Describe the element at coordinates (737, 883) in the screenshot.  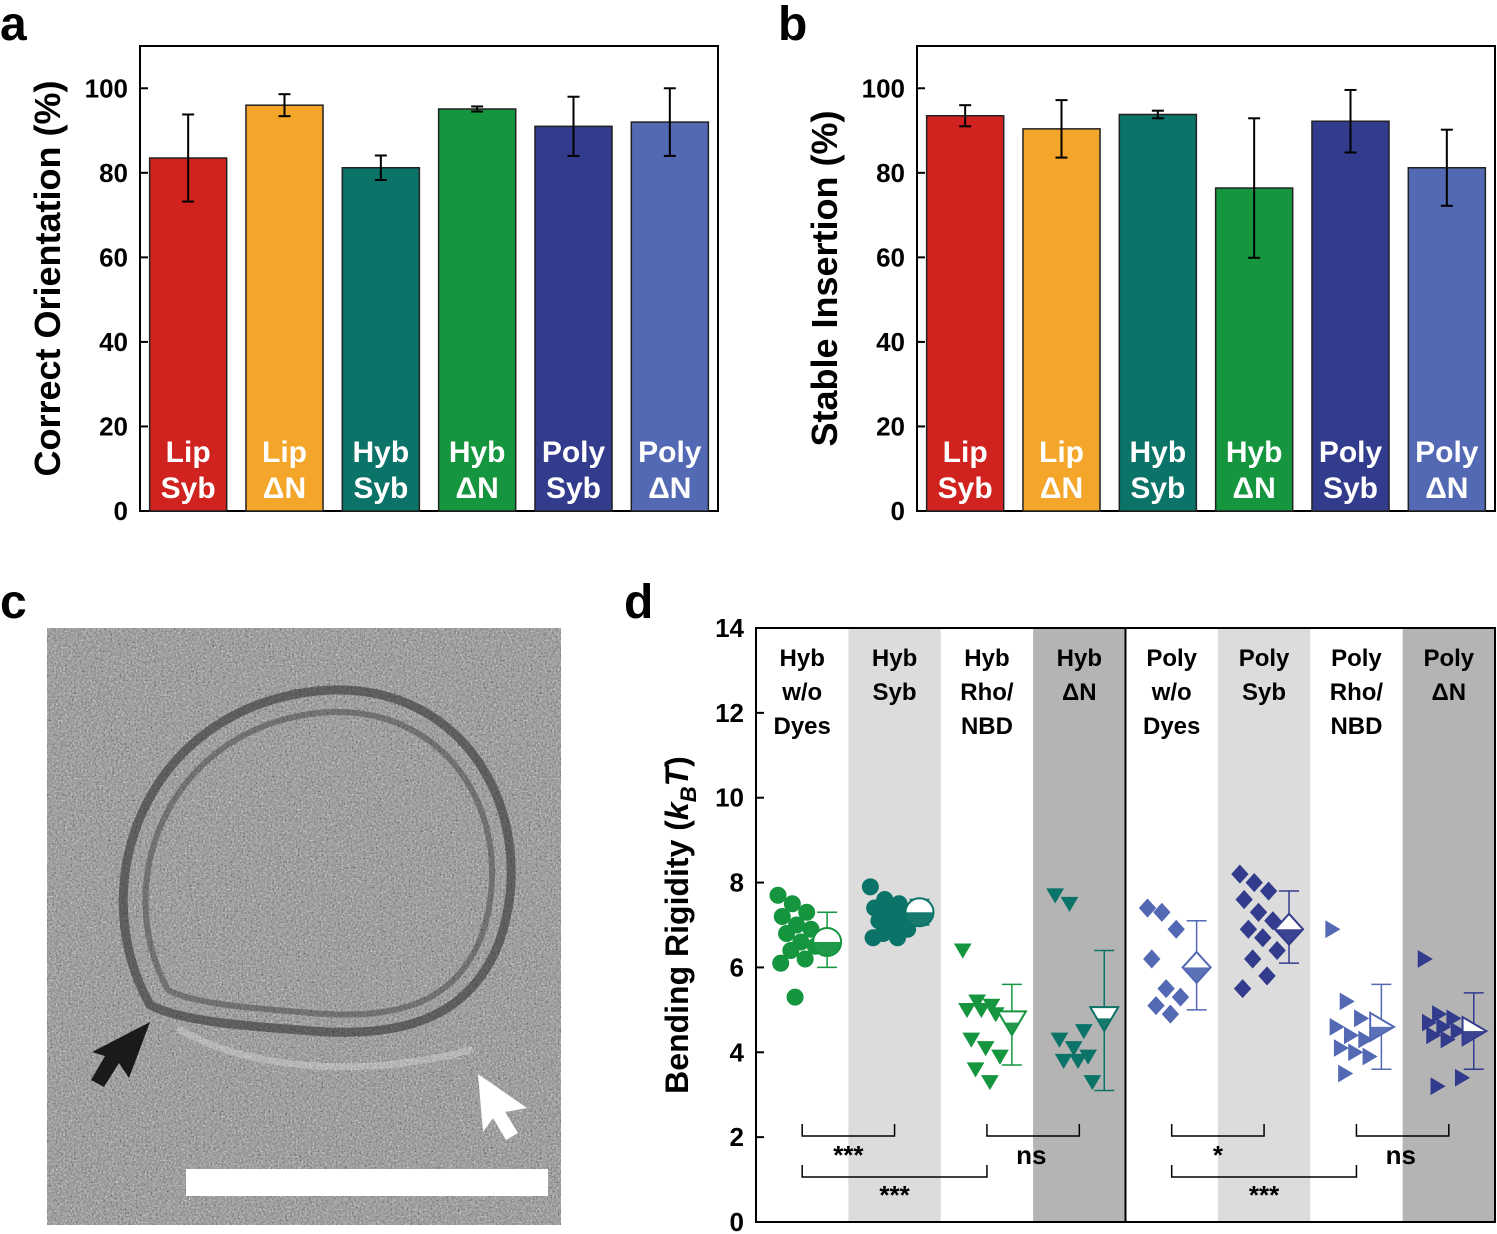
I see `y-tick-label: 8` at that location.